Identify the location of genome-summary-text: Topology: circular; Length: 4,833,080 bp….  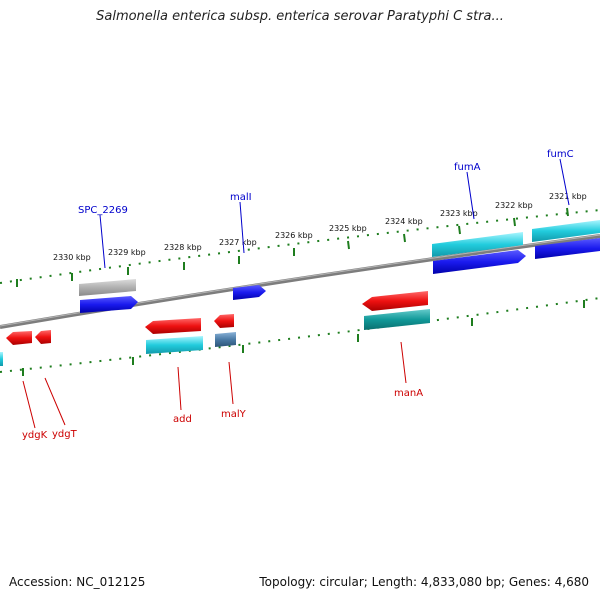
(424, 582).